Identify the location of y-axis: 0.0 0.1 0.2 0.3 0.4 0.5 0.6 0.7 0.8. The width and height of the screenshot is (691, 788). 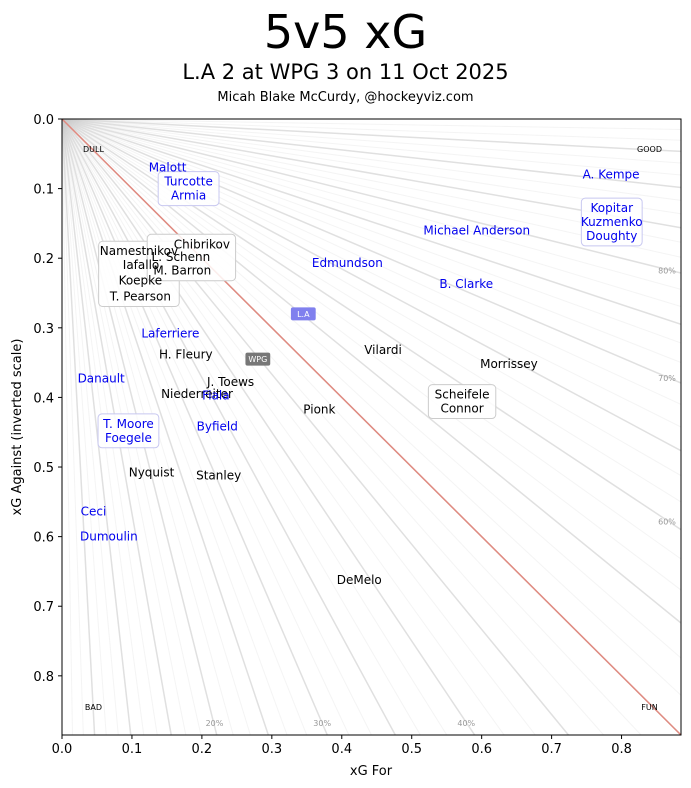
(47, 399).